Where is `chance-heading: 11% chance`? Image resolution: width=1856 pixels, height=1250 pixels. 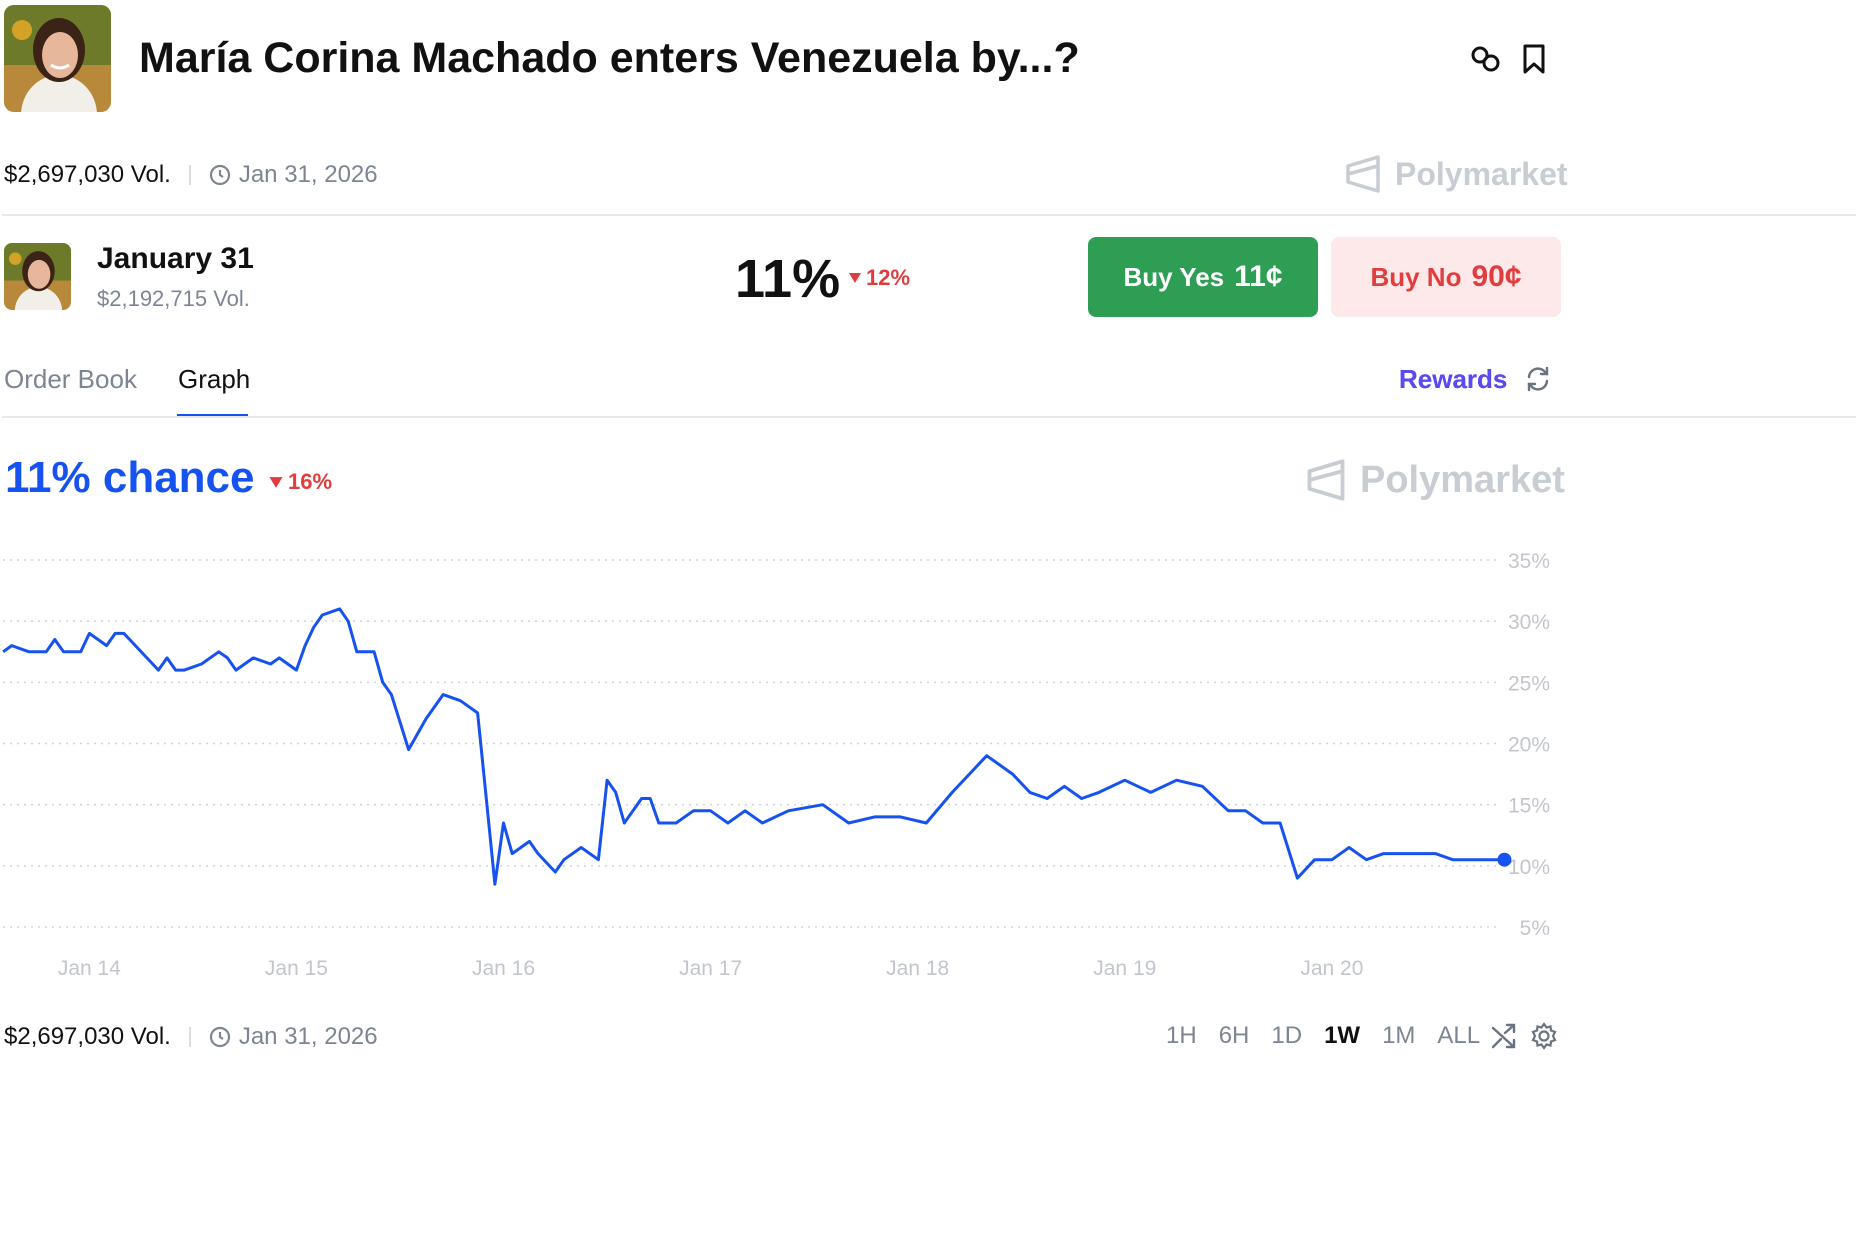 chance-heading: 11% chance is located at coordinates (130, 477).